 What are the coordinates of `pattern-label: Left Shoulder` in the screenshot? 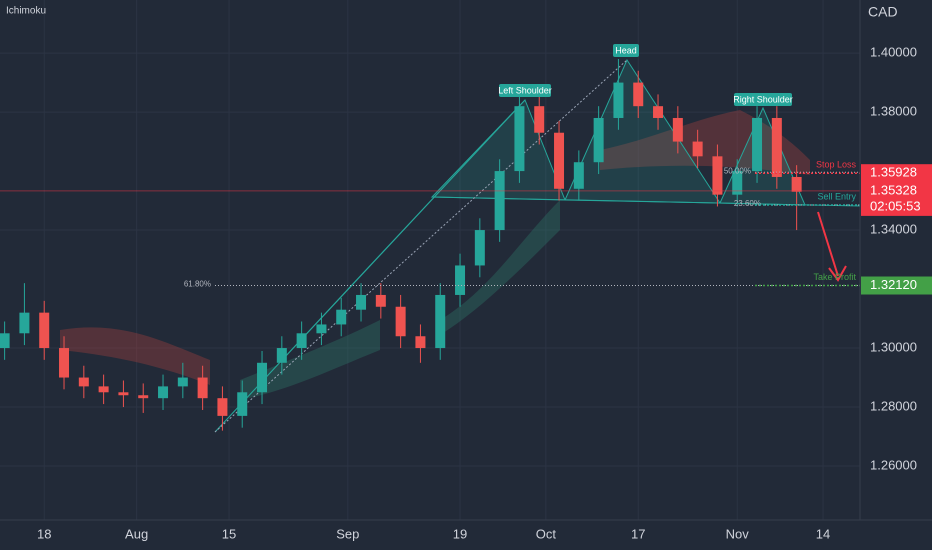 It's located at (525, 90).